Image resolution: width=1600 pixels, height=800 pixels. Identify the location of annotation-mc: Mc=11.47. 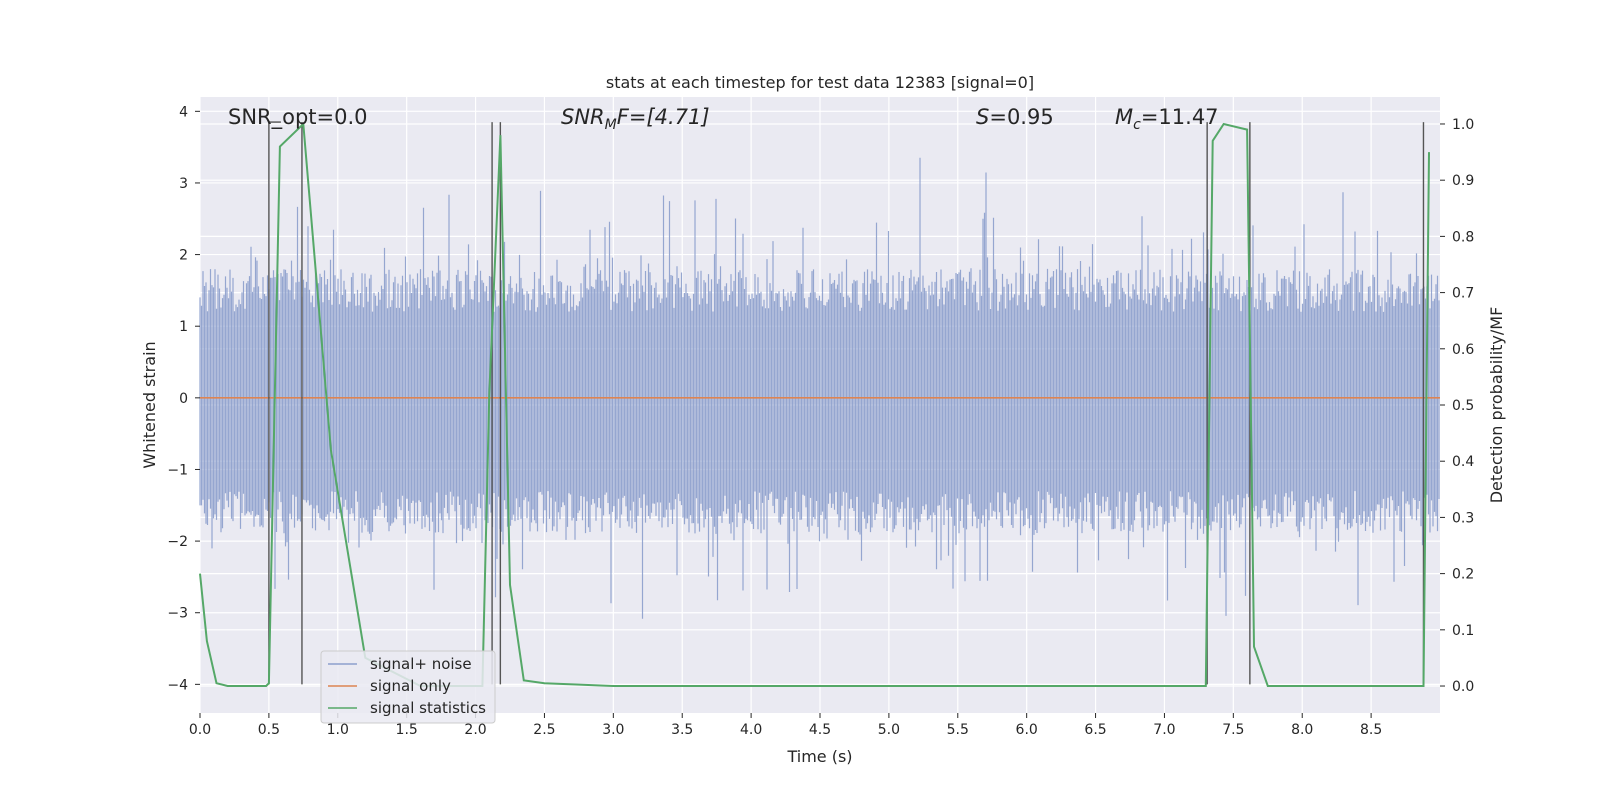
(1167, 119).